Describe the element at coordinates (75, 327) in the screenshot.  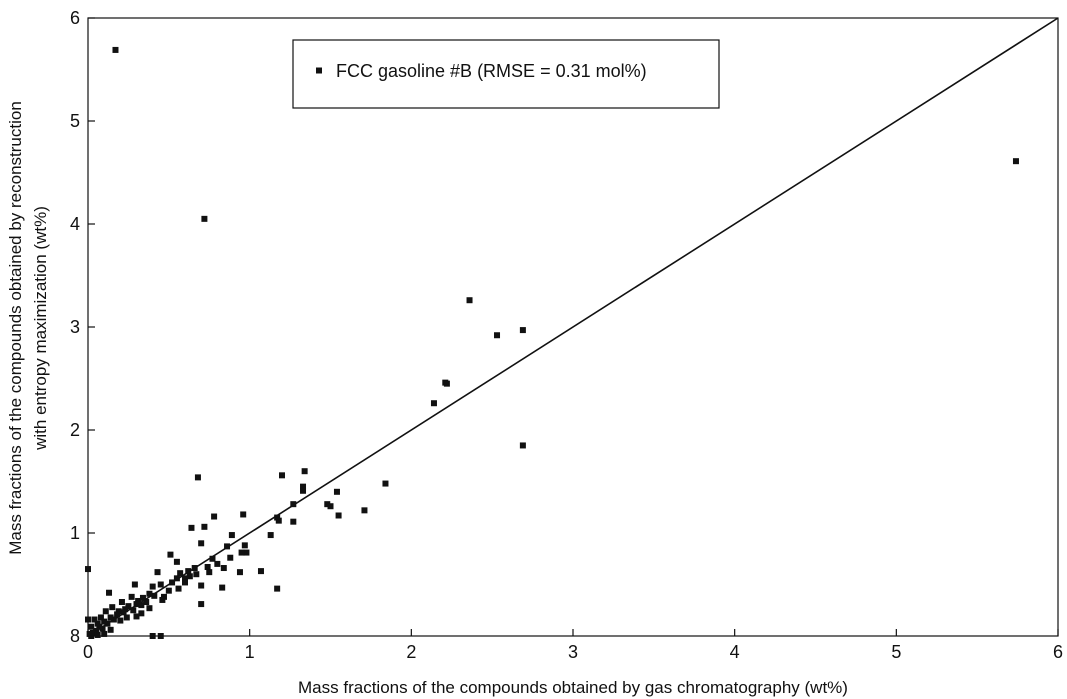
I see `y-tick-label: 3` at that location.